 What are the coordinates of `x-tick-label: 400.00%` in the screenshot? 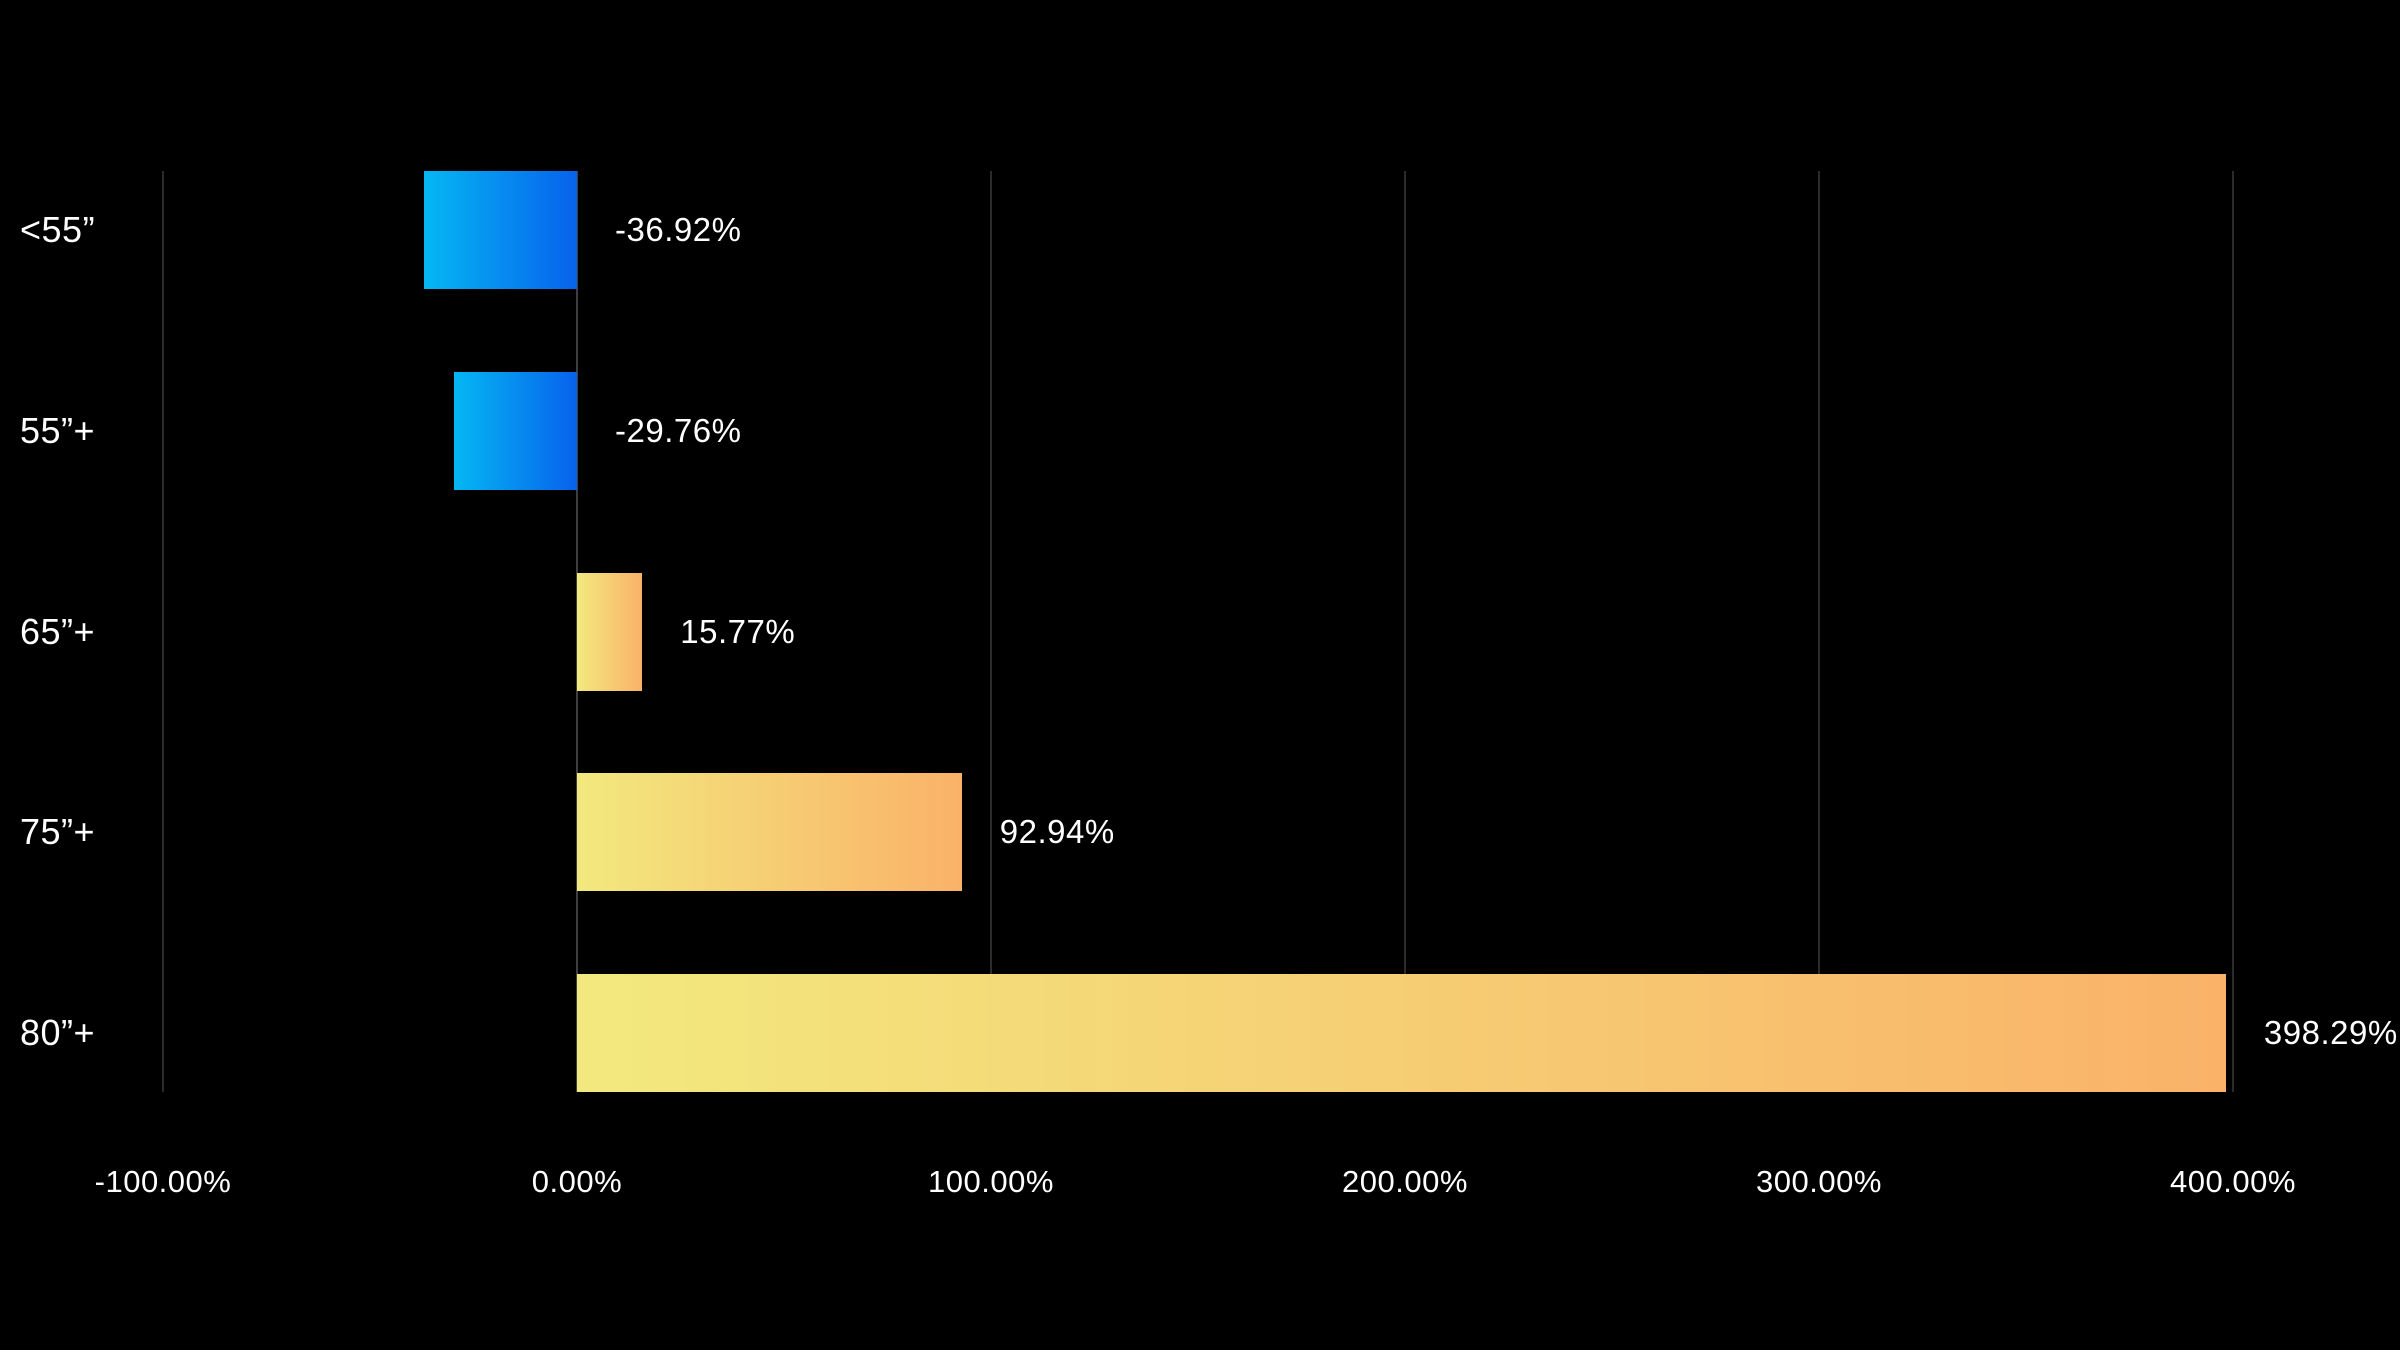 It's located at (2233, 1181).